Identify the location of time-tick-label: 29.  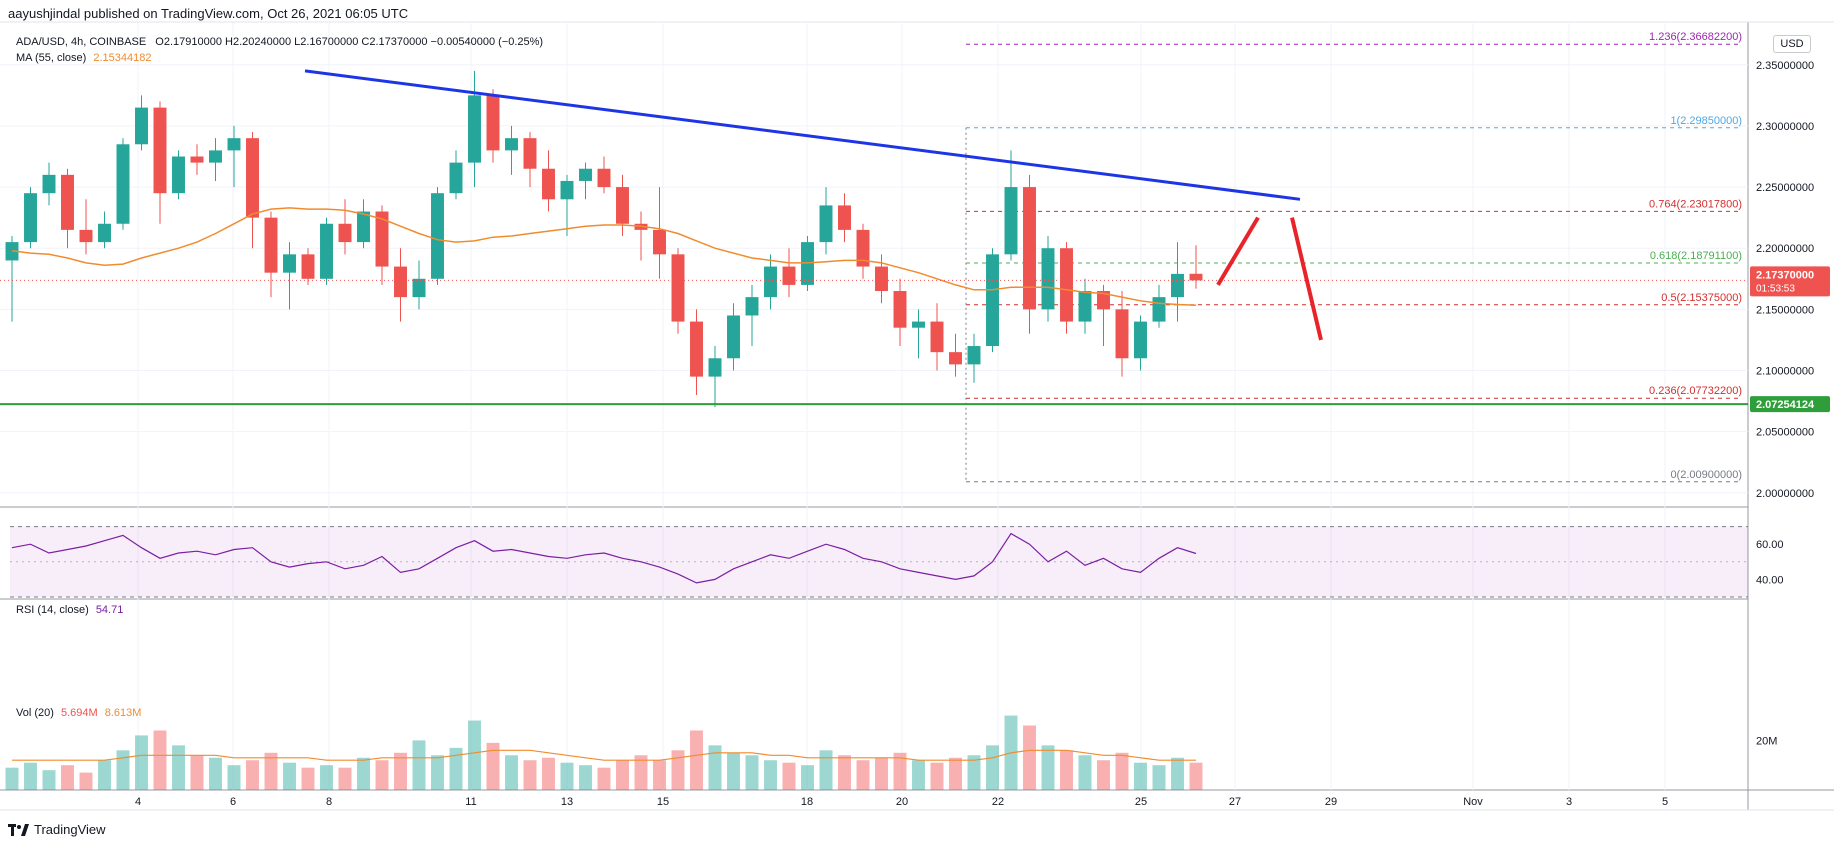
(1331, 802).